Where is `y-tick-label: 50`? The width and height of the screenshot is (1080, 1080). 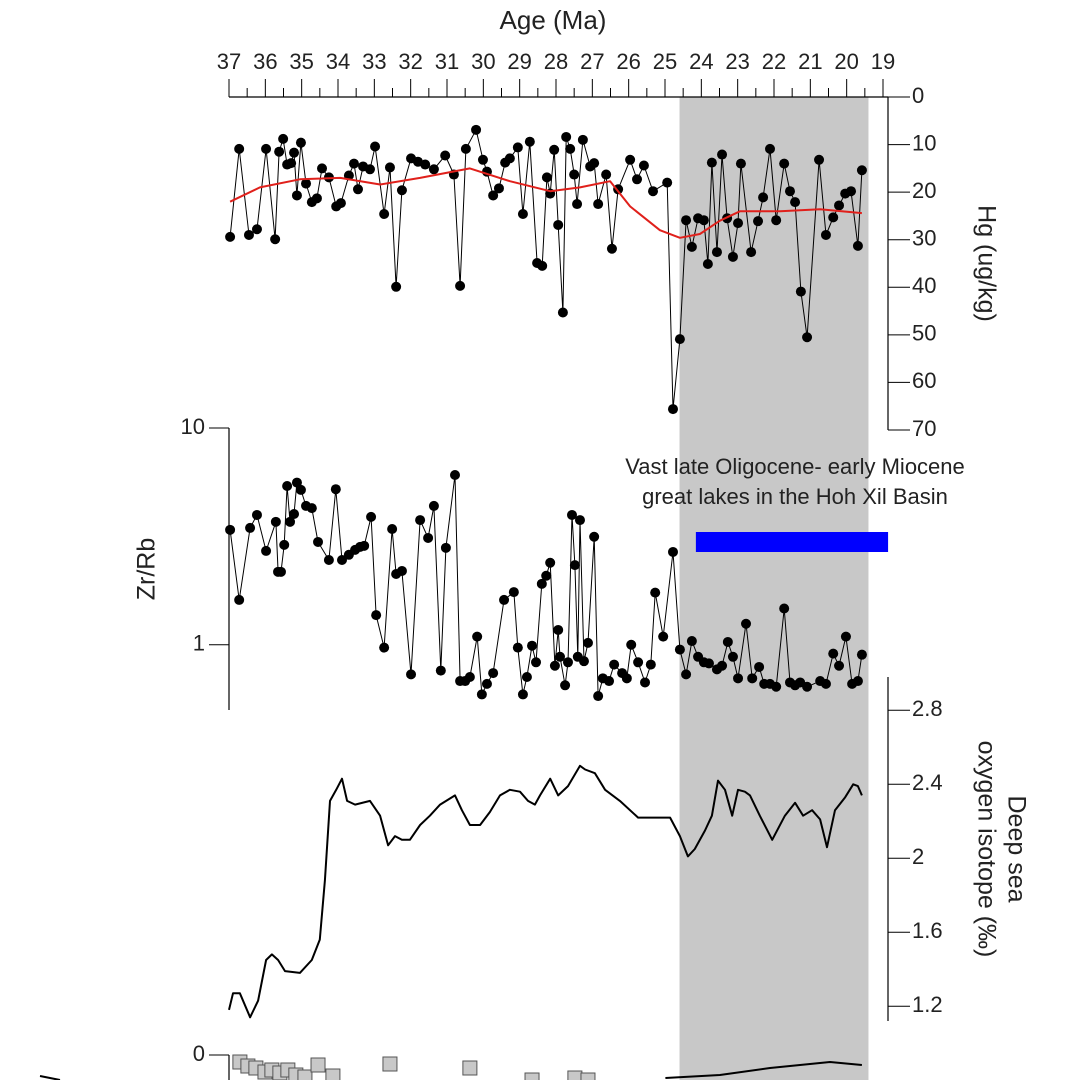 y-tick-label: 50 is located at coordinates (924, 333).